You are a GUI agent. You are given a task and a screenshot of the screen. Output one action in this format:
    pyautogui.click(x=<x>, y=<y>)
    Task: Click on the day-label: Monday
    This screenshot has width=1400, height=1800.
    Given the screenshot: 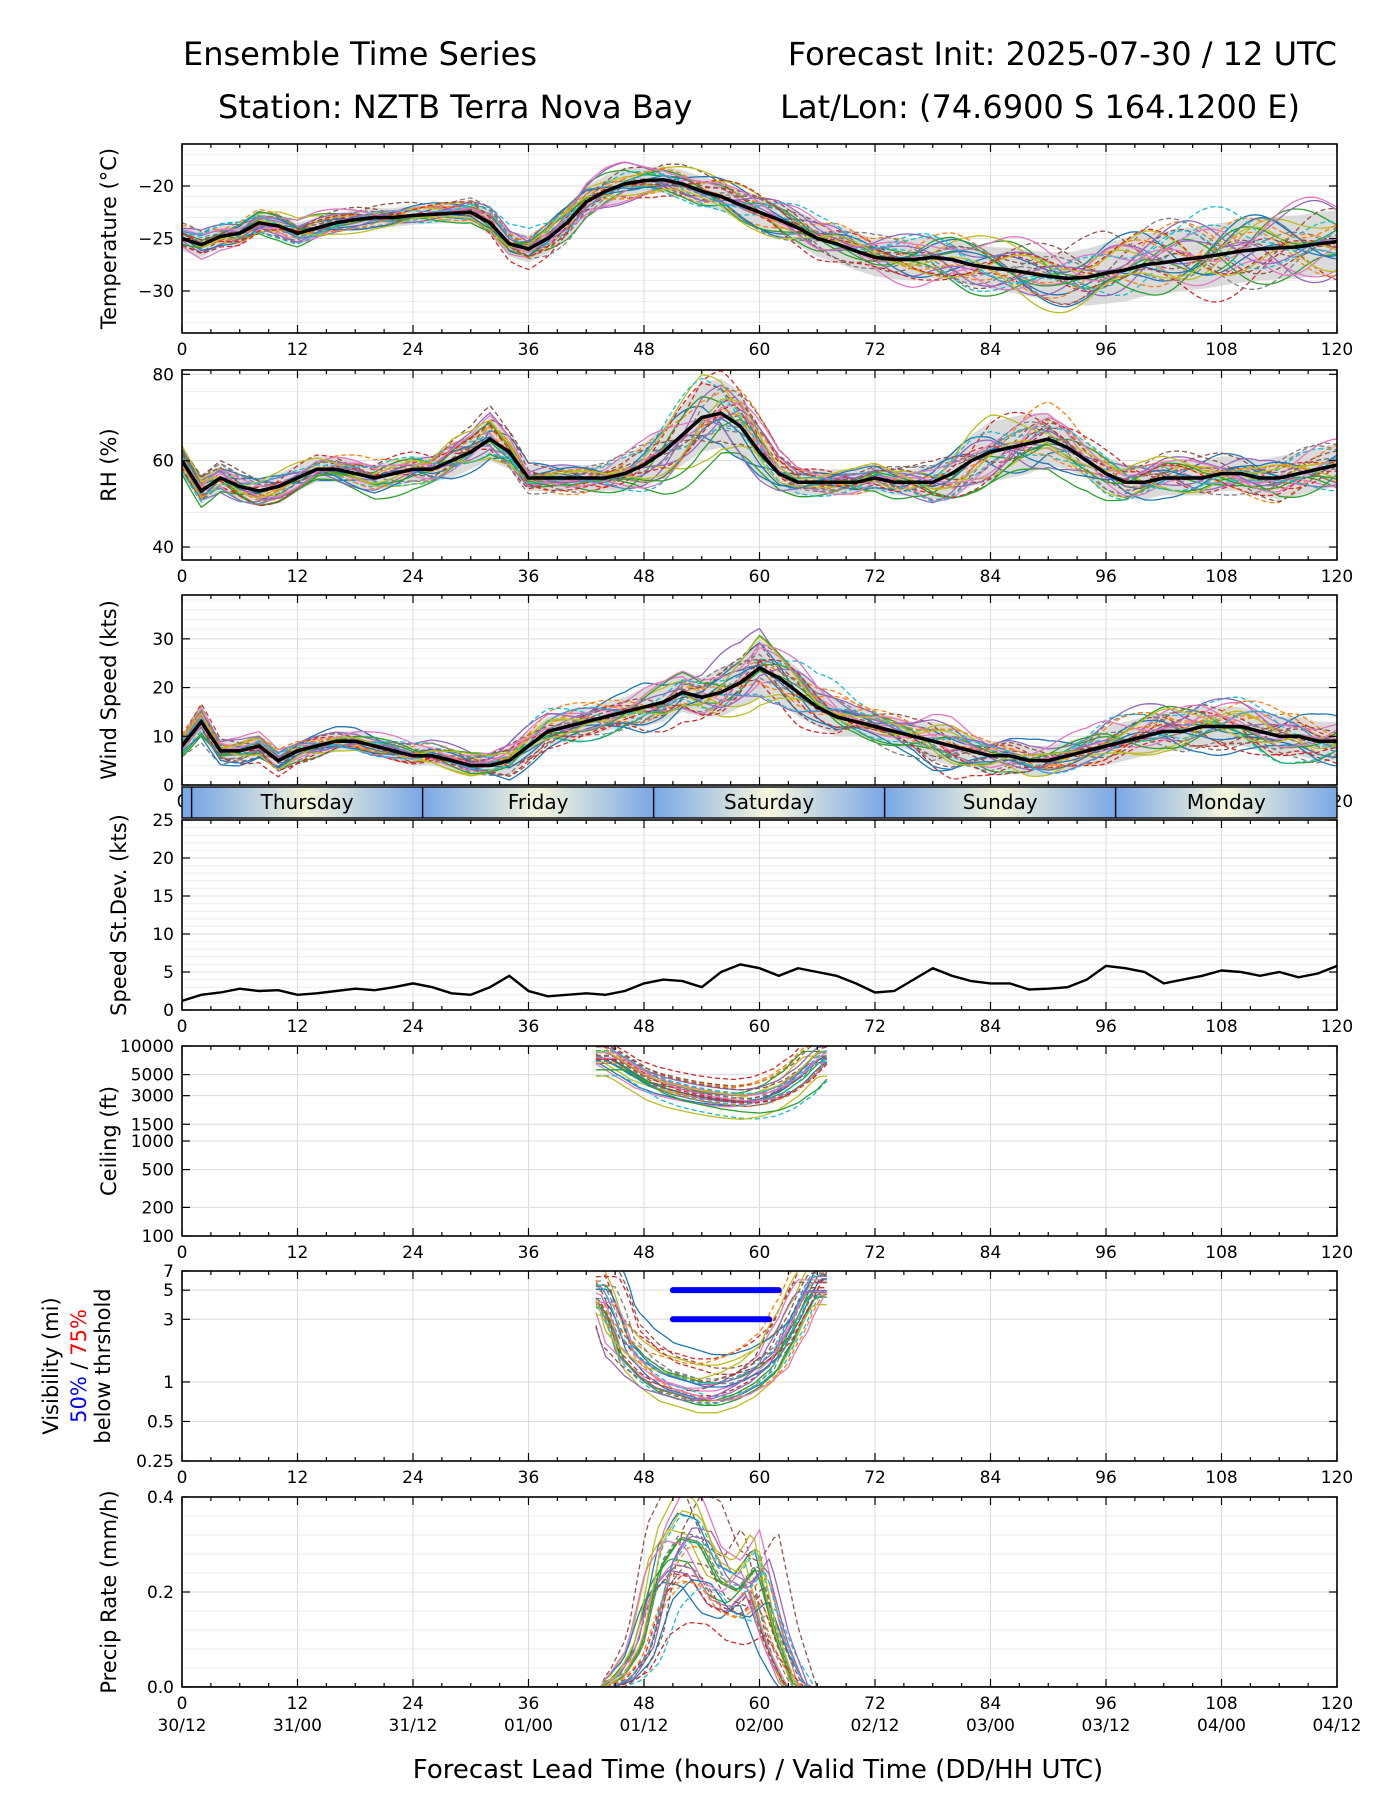 What is the action you would take?
    pyautogui.click(x=1226, y=802)
    